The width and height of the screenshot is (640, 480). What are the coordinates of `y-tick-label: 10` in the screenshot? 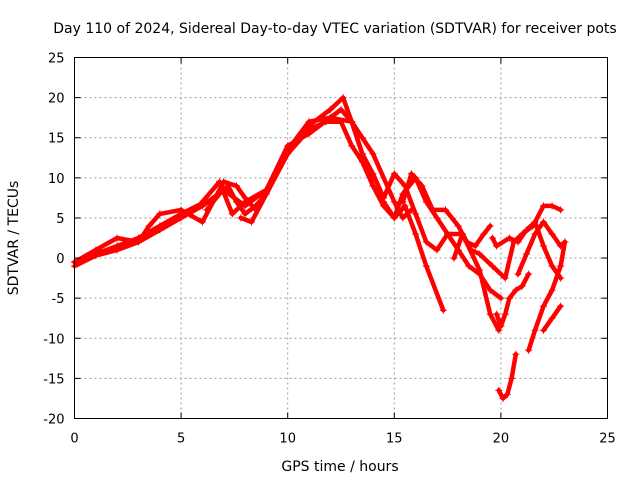 It's located at (56, 179).